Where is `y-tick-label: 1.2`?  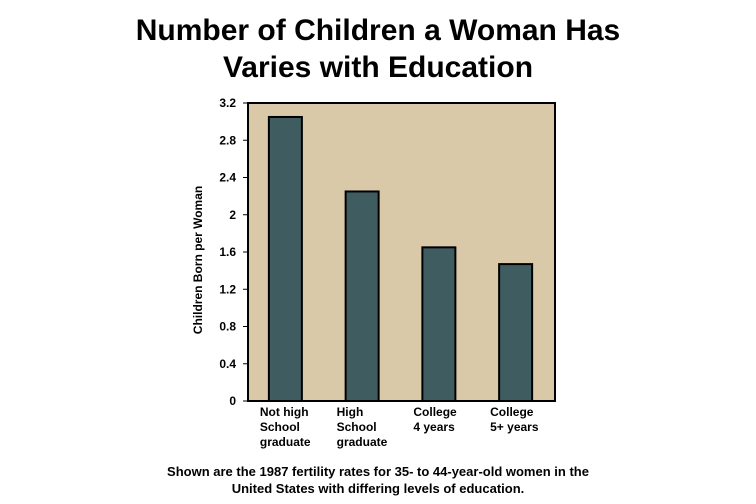 y-tick-label: 1.2 is located at coordinates (227, 289).